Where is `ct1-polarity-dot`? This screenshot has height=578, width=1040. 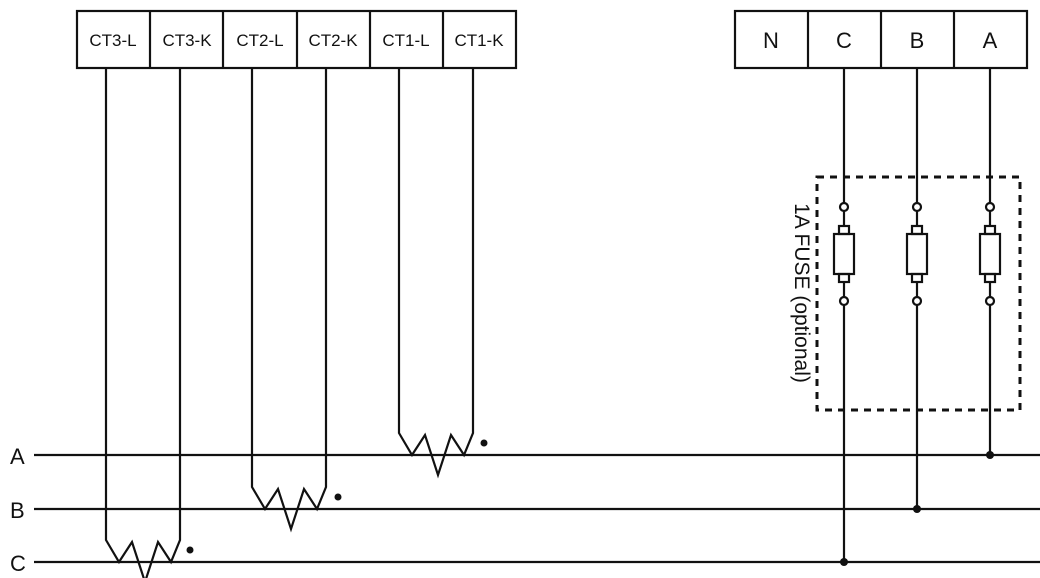 ct1-polarity-dot is located at coordinates (484, 443).